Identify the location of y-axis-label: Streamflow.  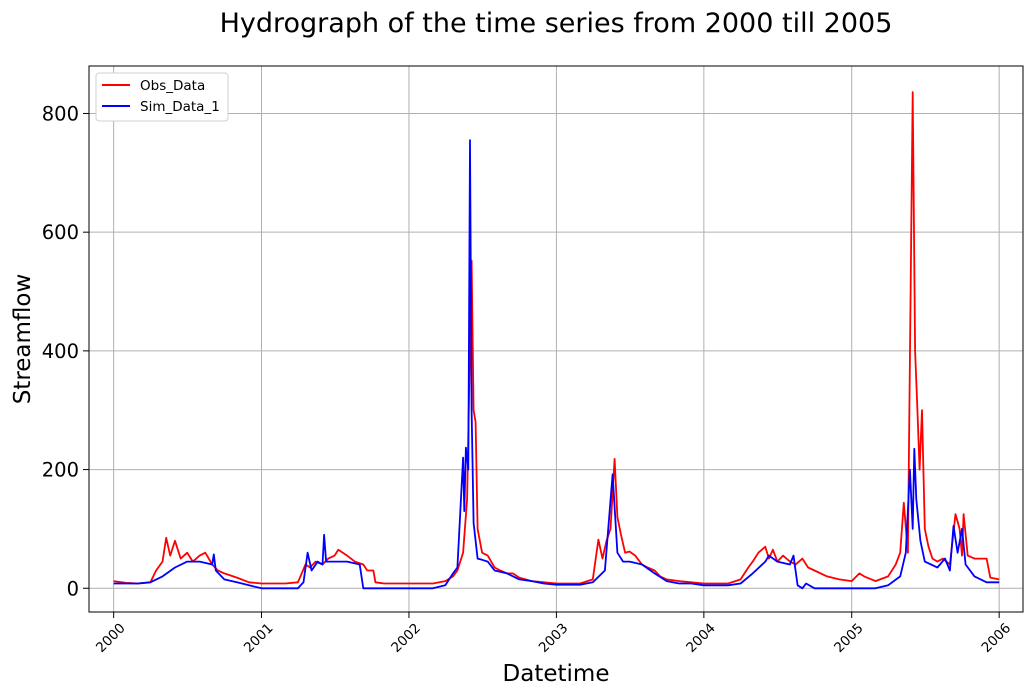
(23, 339).